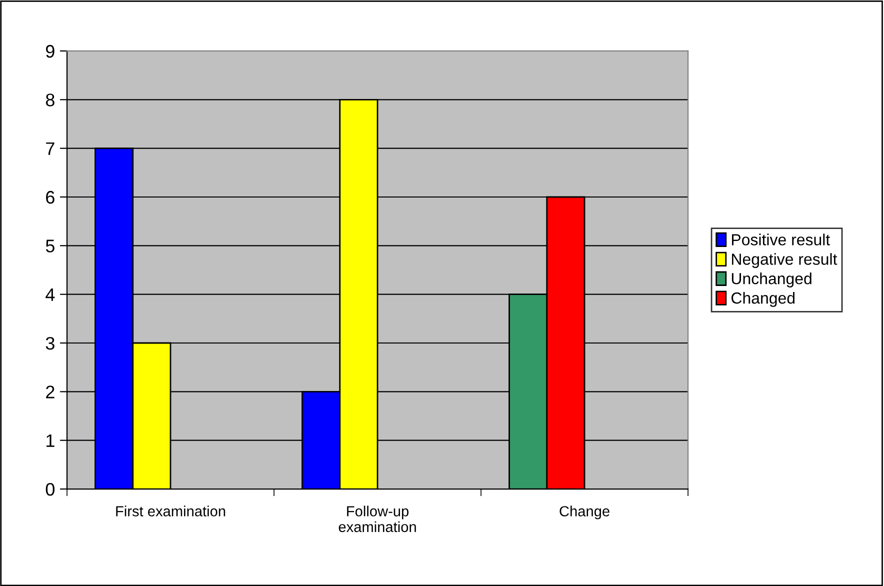 This screenshot has height=586, width=884. What do you see at coordinates (377, 519) in the screenshot?
I see `x-tick-label: Follow-up examination` at bounding box center [377, 519].